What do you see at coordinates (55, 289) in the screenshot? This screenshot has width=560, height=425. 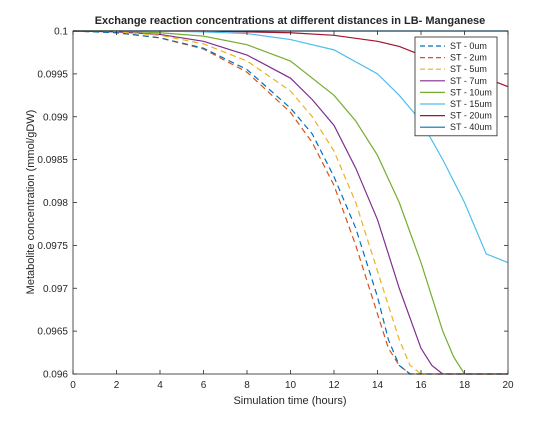 I see `y-tick-label: 0.097` at bounding box center [55, 289].